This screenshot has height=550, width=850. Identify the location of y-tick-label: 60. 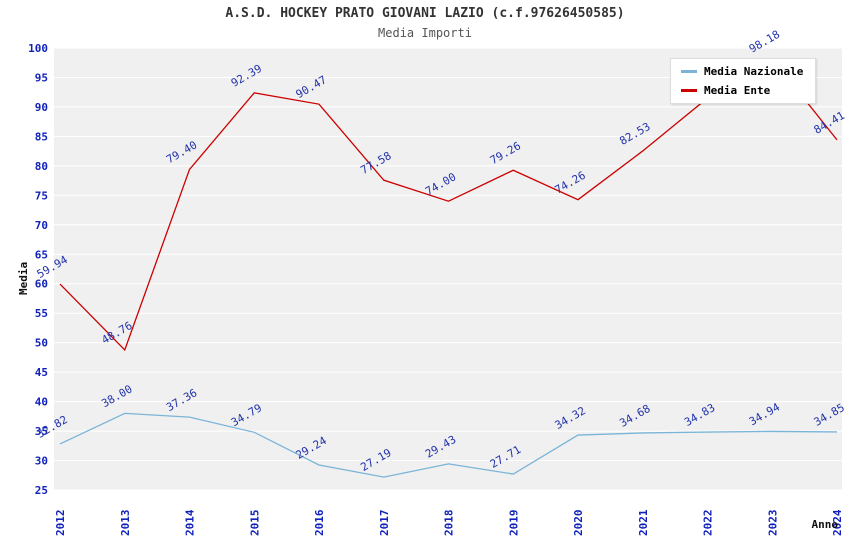
(41, 284).